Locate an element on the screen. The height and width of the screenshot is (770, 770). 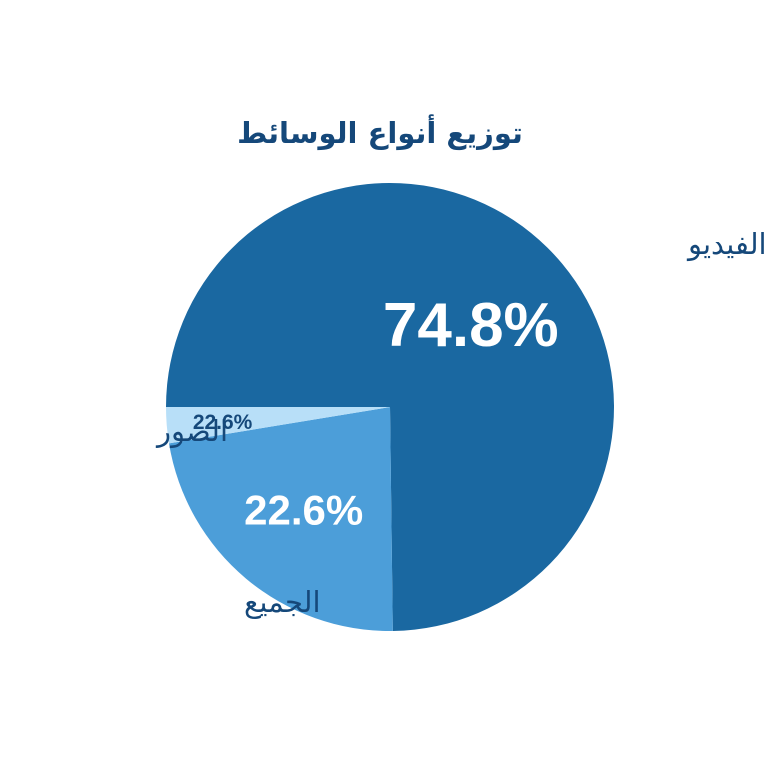
slice-category-label-1: الفيديو is located at coordinates (726, 244).